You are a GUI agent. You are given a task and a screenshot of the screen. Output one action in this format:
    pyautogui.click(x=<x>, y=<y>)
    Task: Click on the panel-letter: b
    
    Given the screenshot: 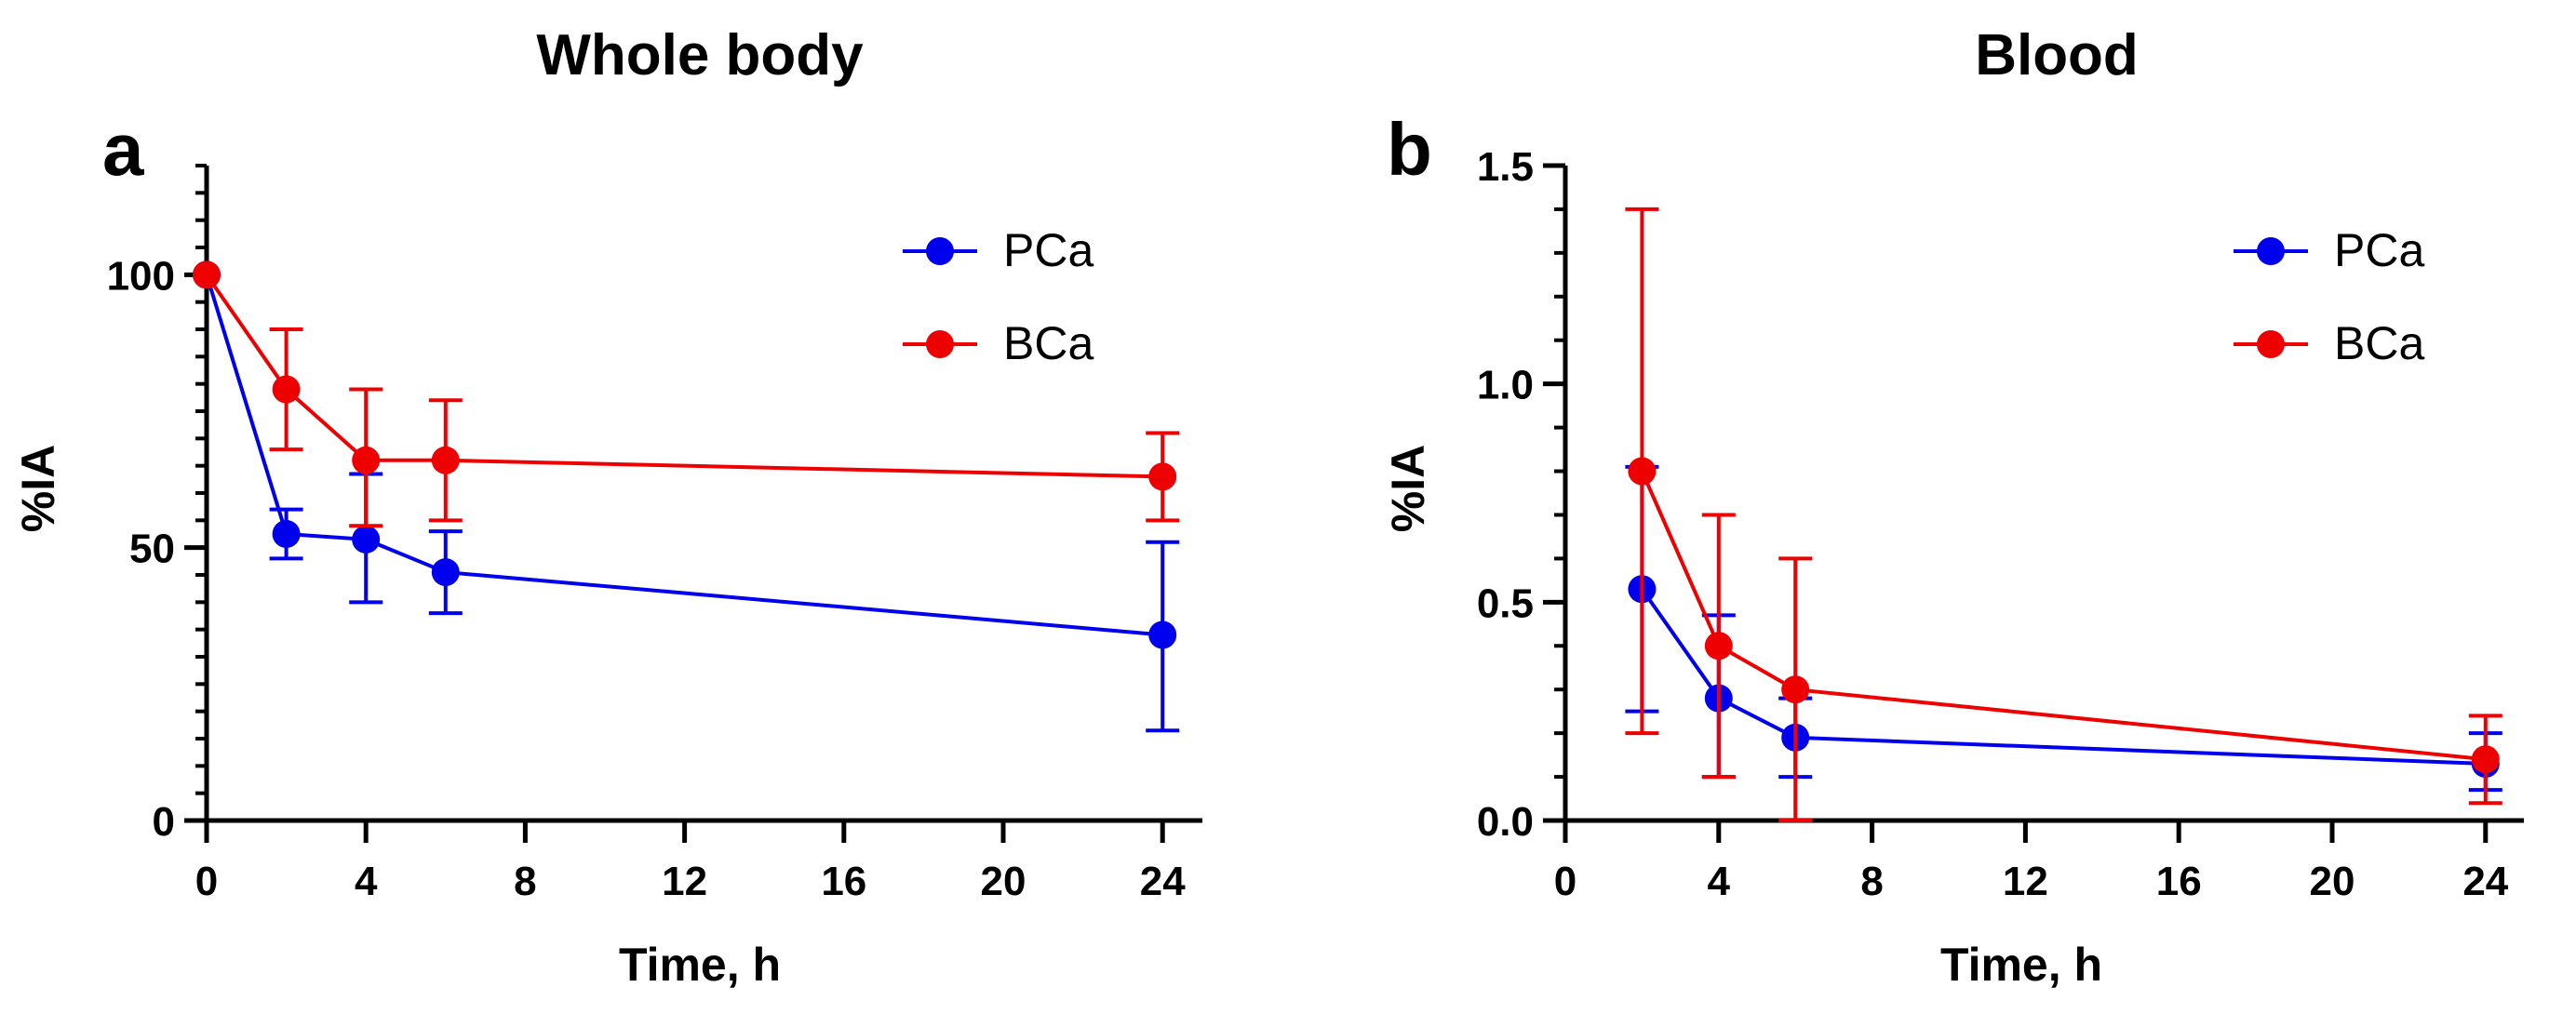 What is the action you would take?
    pyautogui.click(x=1409, y=149)
    